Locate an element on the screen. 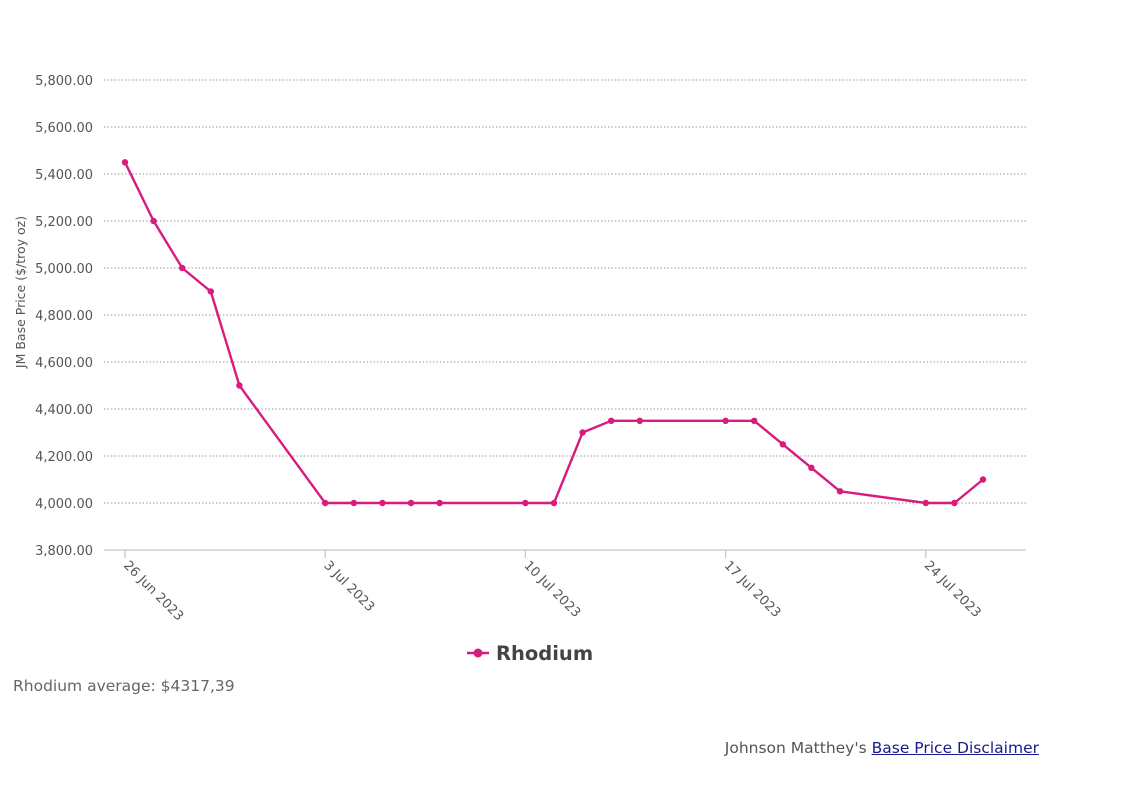 Image resolution: width=1131 pixels, height=805 pixels. y-tick-label: 5,400.00 is located at coordinates (64, 175).